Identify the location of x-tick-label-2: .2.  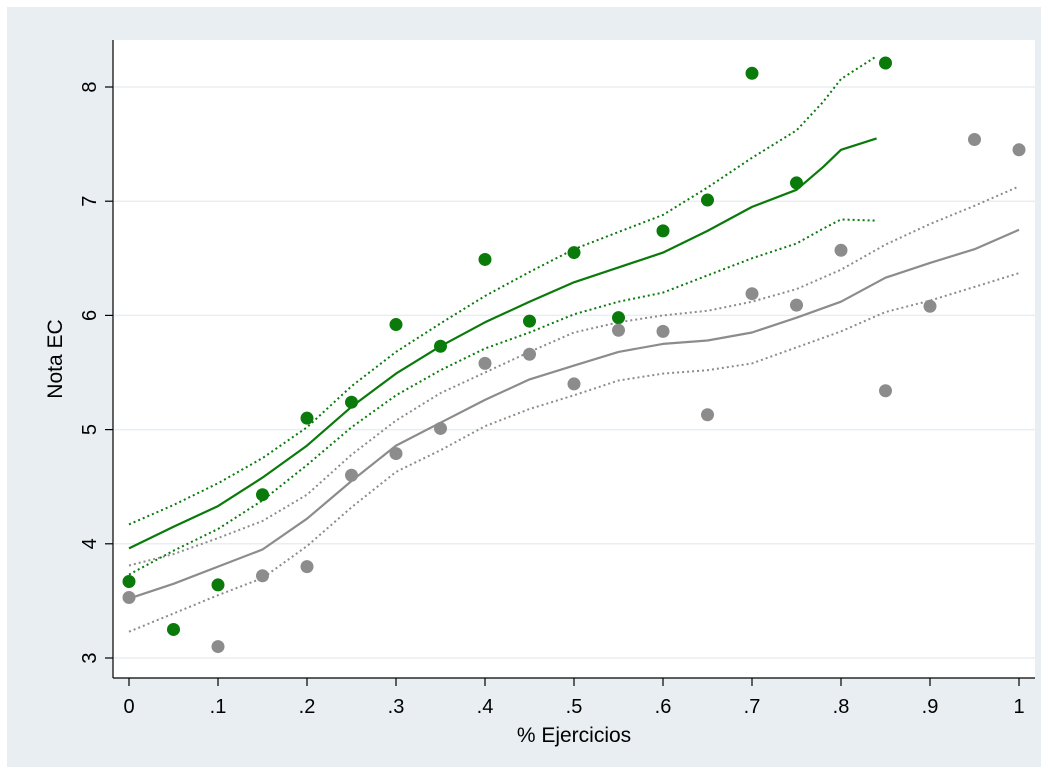
(307, 707).